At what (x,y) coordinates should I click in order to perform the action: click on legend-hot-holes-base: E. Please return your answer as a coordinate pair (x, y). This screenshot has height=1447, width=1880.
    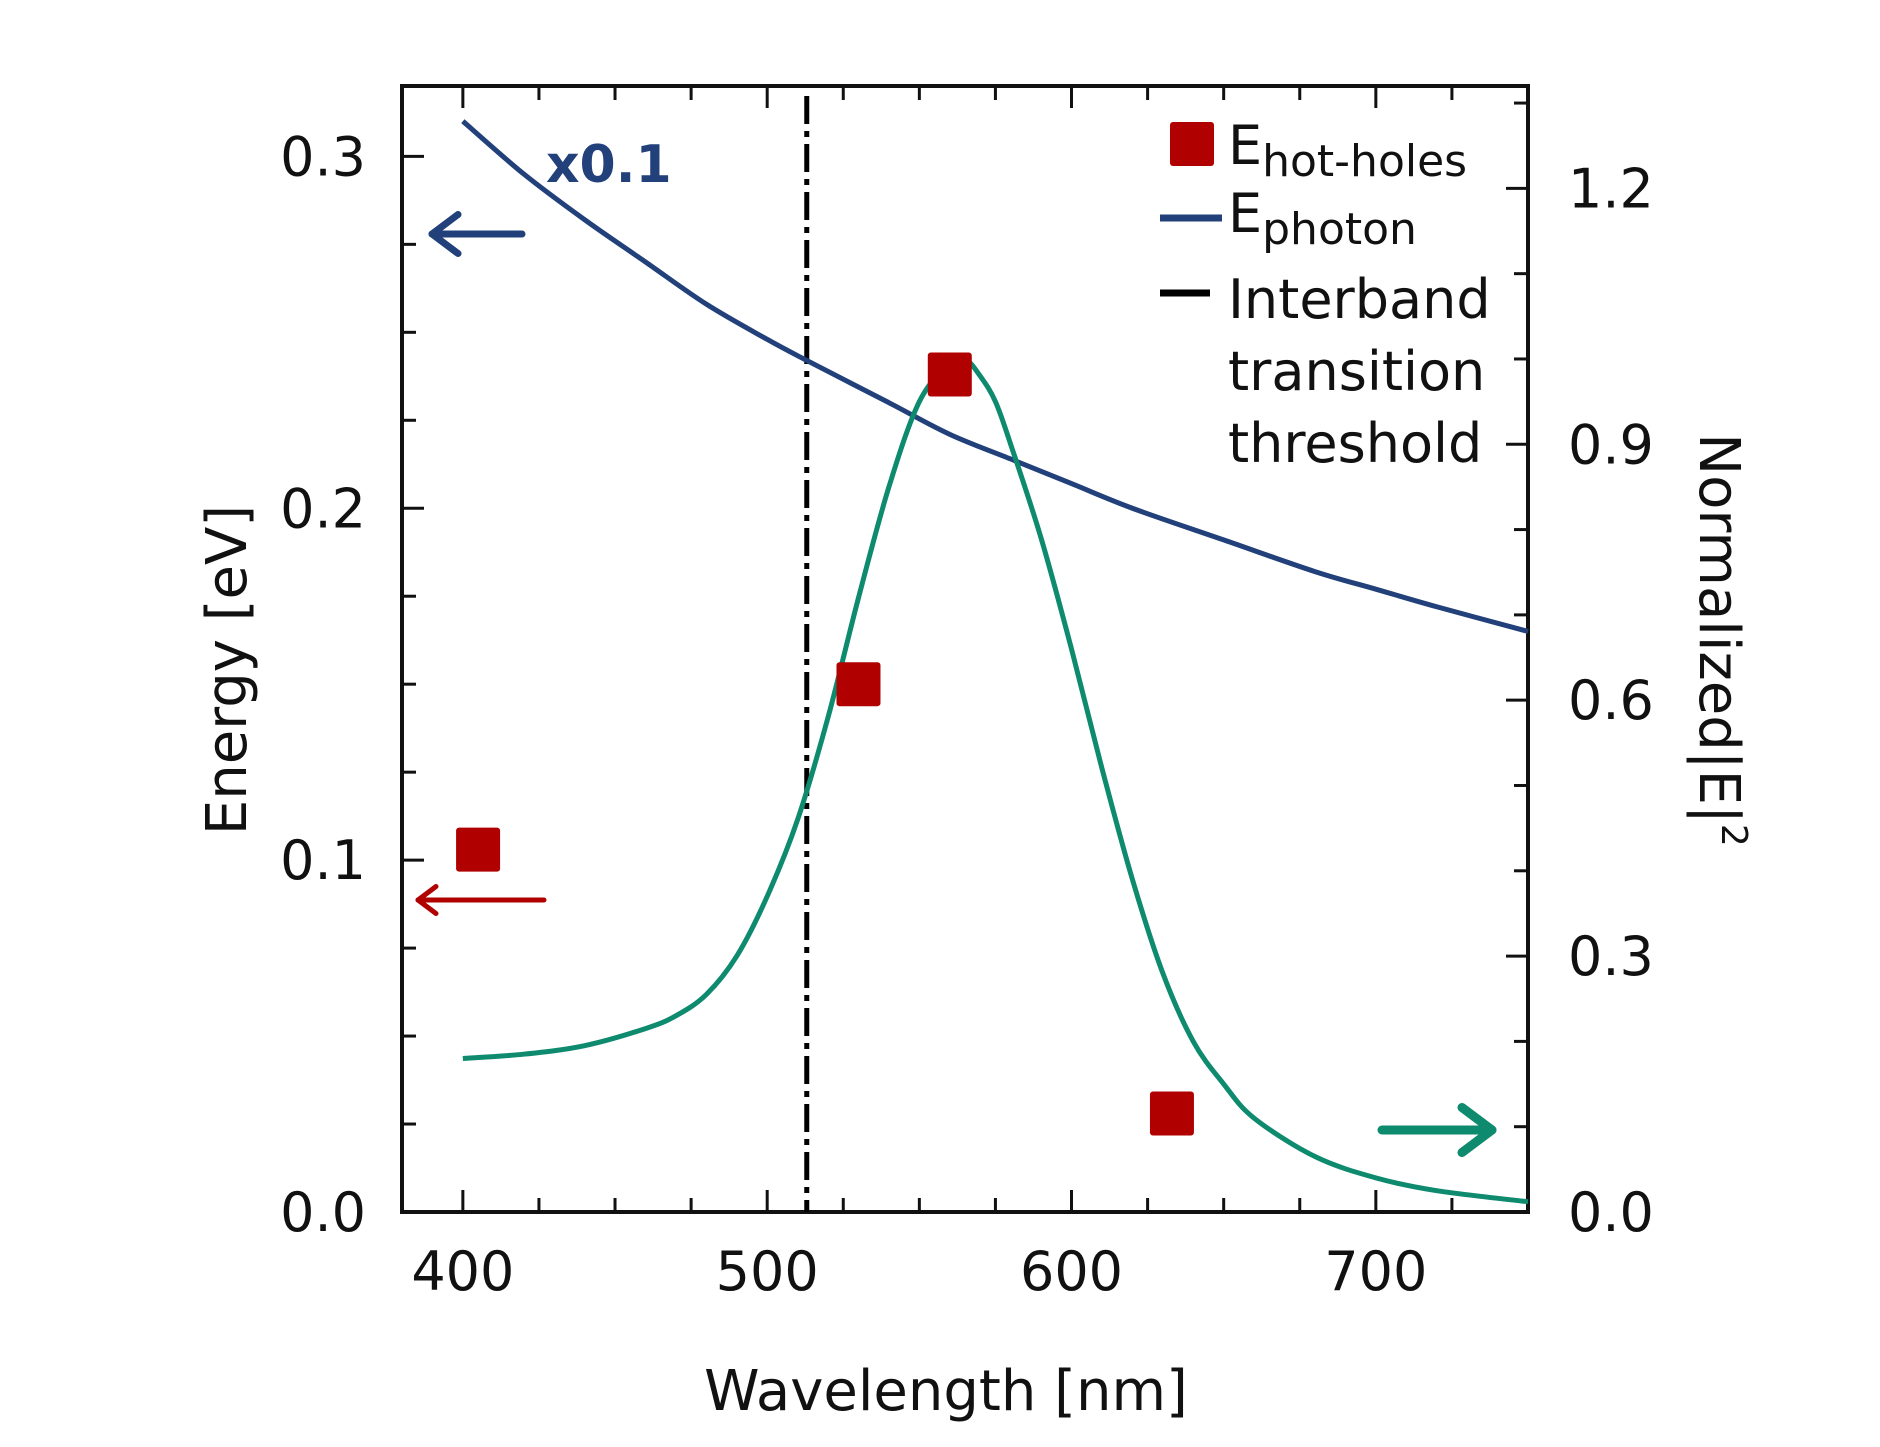
    Looking at the image, I should click on (1245, 145).